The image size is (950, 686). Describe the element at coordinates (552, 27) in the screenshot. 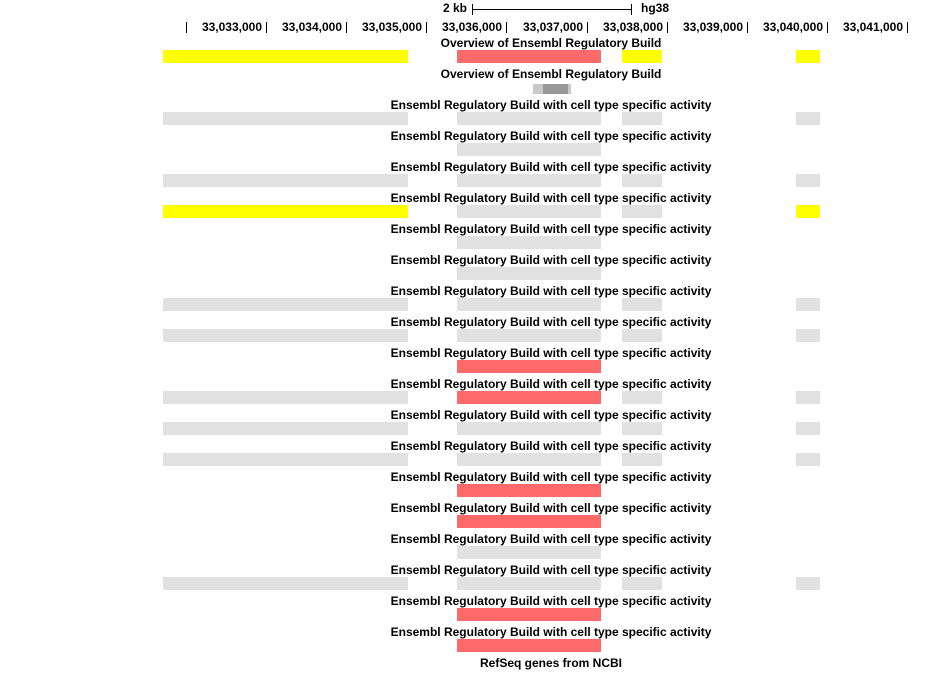

I see `ruler-coordinate-label: 33,037,000` at that location.